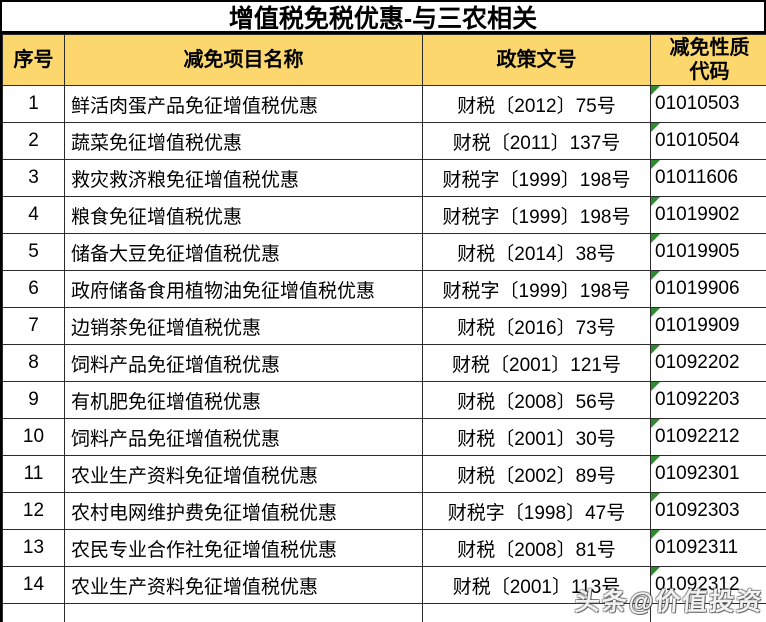 The width and height of the screenshot is (766, 622). What do you see at coordinates (384, 400) in the screenshot?
I see `table-row: 9 有机肥免征增值税优惠 财税〔2008〕56号 01092203` at bounding box center [384, 400].